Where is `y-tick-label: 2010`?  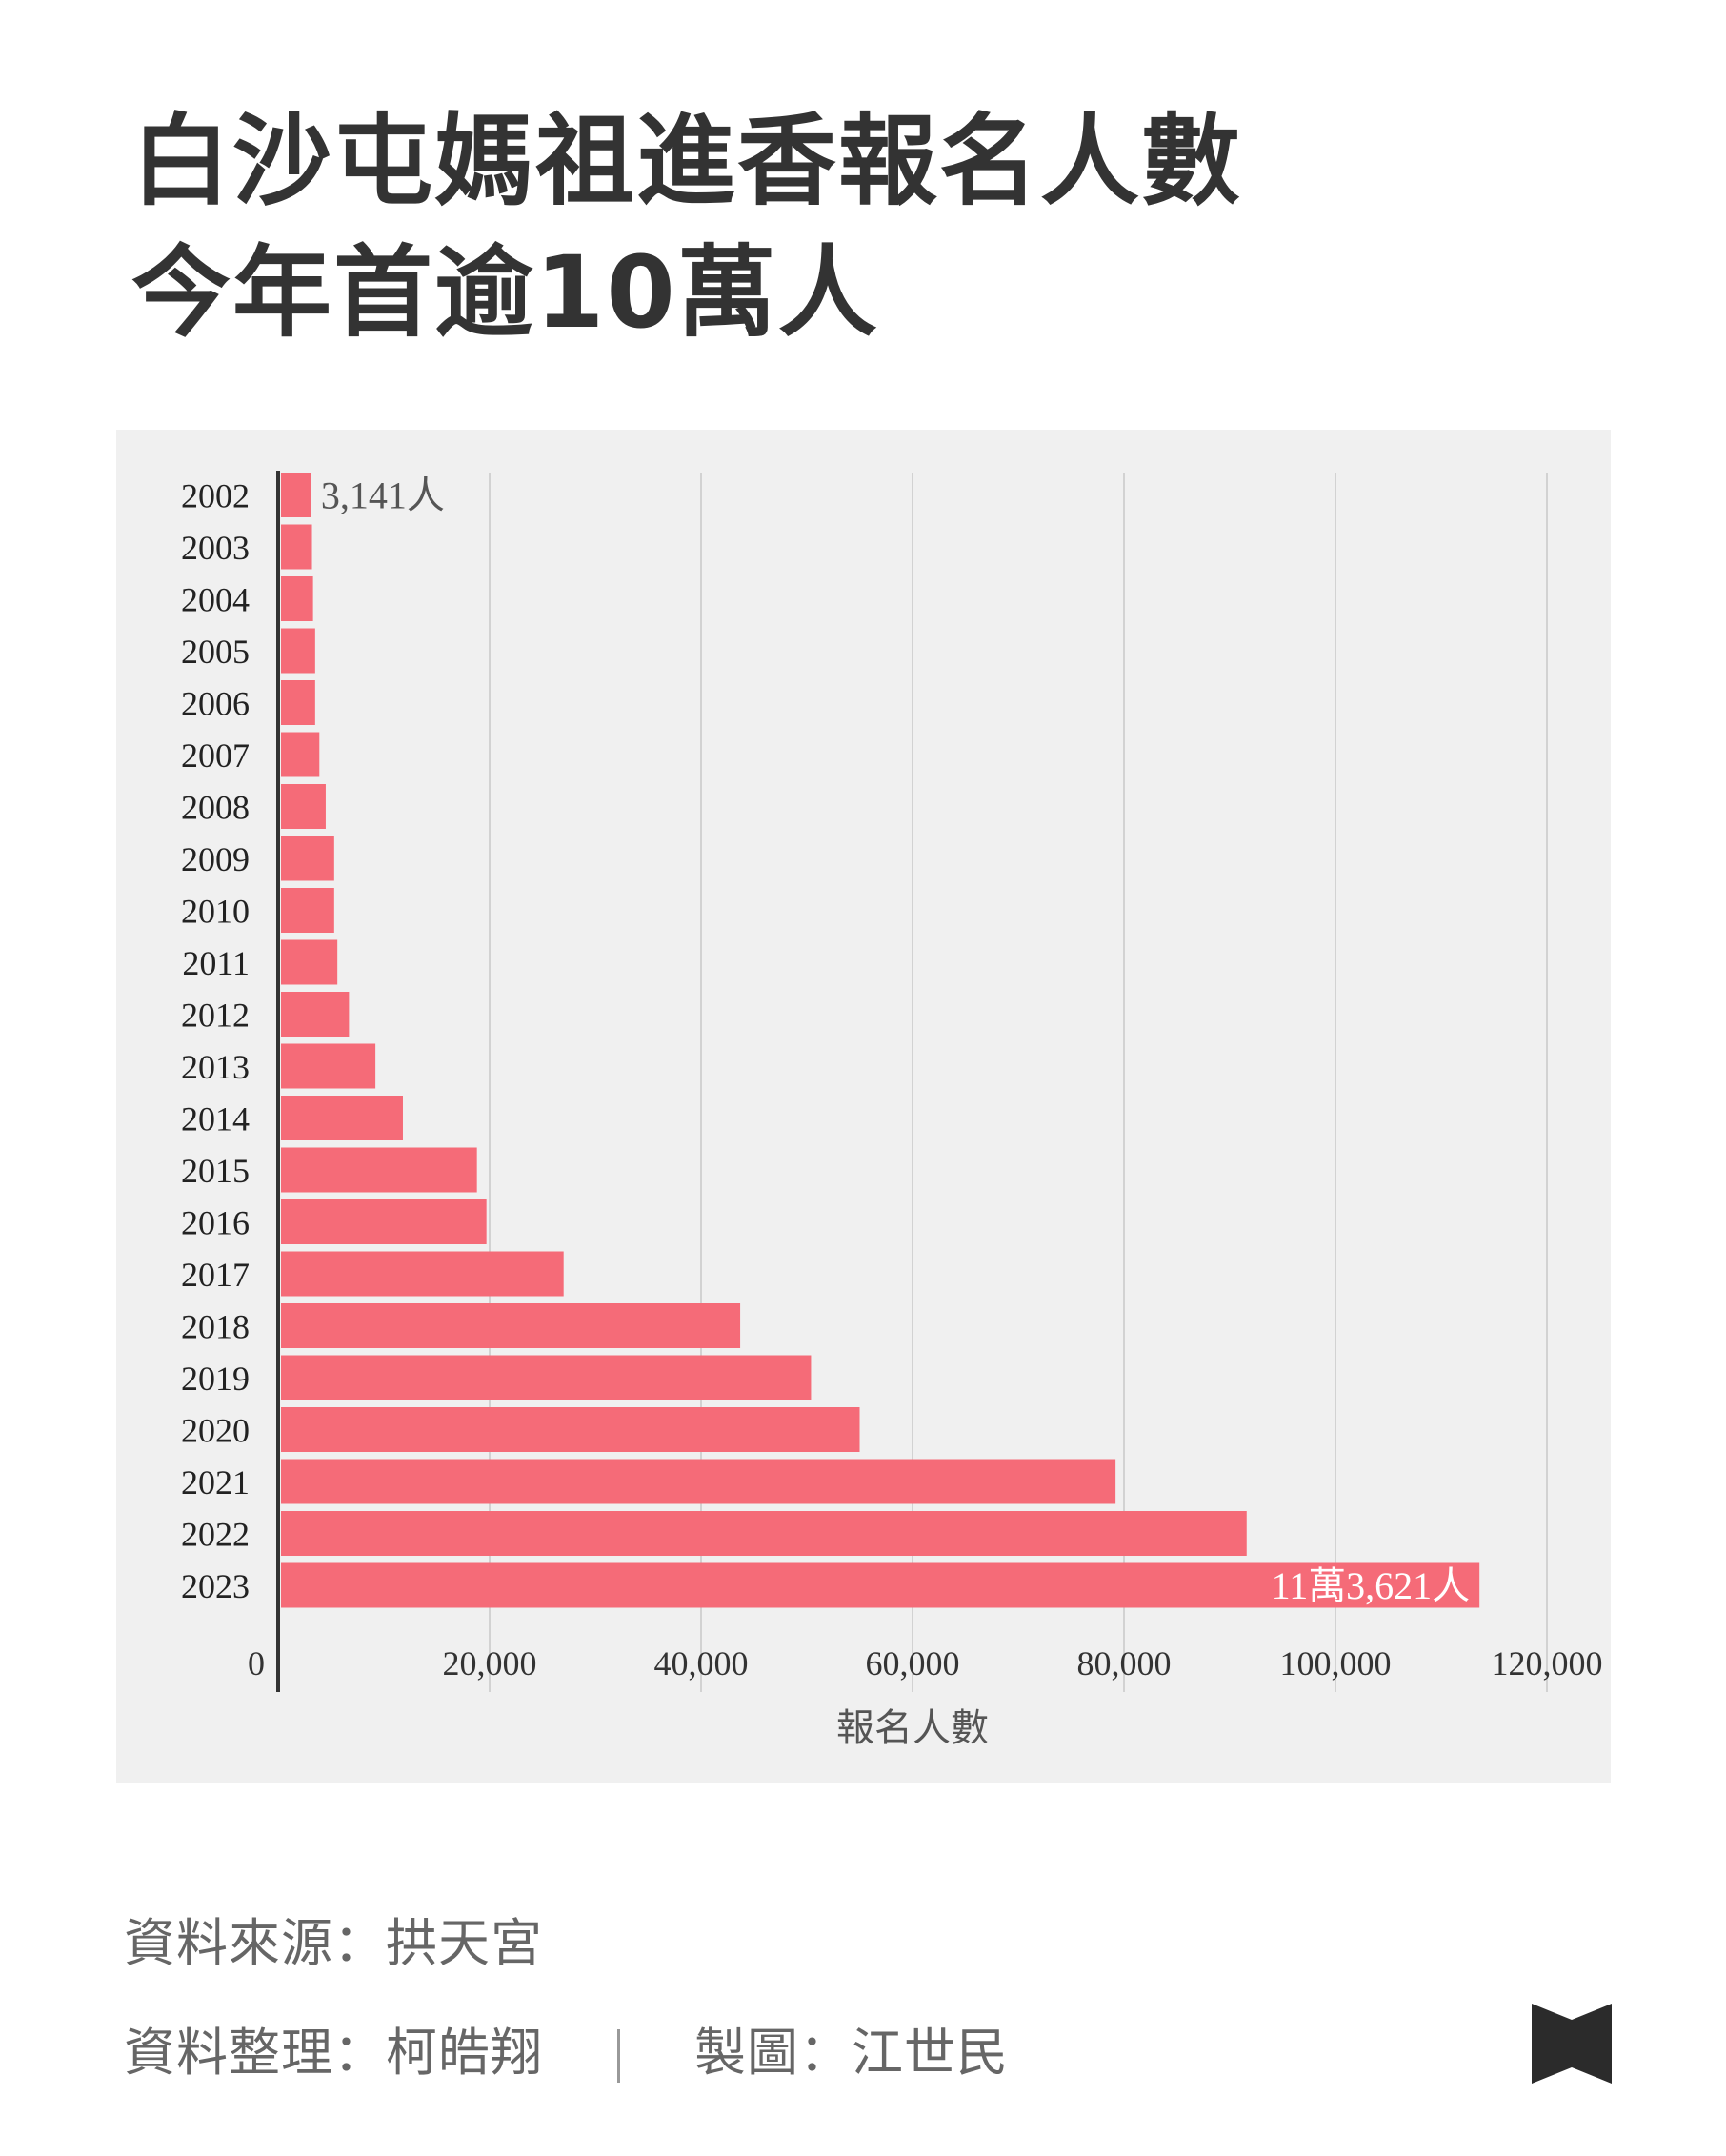
y-tick-label: 2010 is located at coordinates (216, 912).